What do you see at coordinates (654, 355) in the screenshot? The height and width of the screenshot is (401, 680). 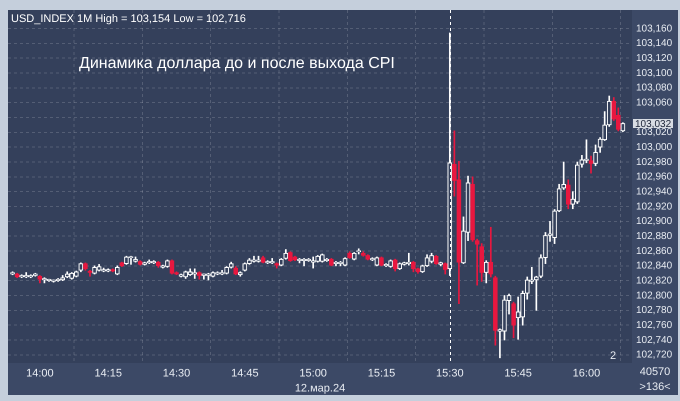 I see `y-tick-label: 102,720` at bounding box center [654, 355].